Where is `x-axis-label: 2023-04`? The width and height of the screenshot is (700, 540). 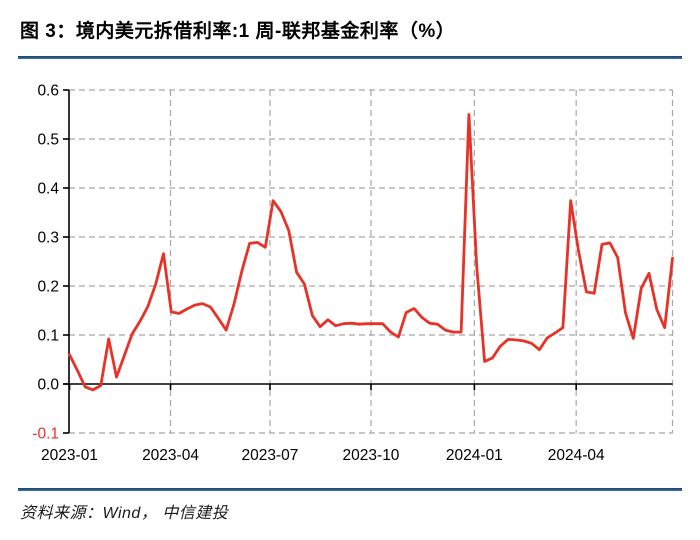 x-axis-label: 2023-04 is located at coordinates (170, 455).